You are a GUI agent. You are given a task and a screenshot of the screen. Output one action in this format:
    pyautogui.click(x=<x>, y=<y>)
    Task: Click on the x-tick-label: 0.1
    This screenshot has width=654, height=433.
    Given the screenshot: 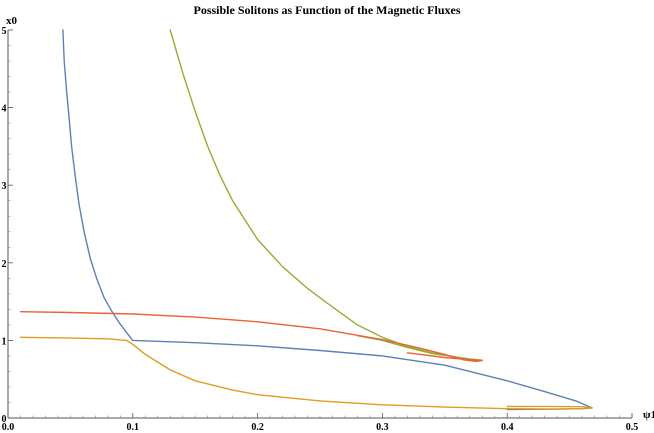 What is the action you would take?
    pyautogui.click(x=133, y=427)
    